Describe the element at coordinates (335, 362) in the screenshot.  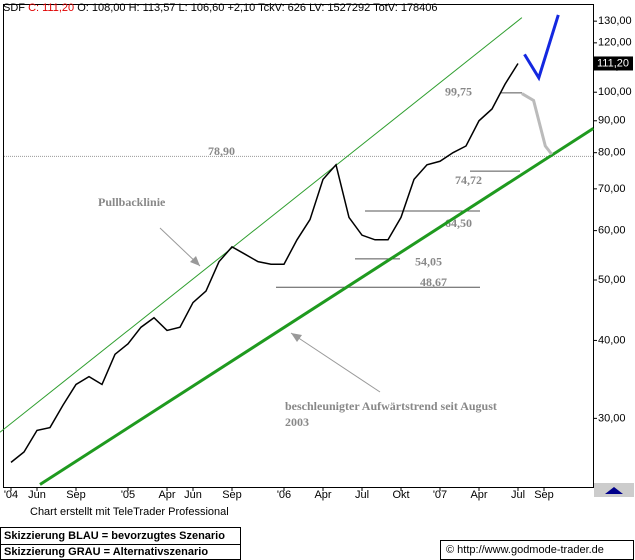
I see `arrow` at that location.